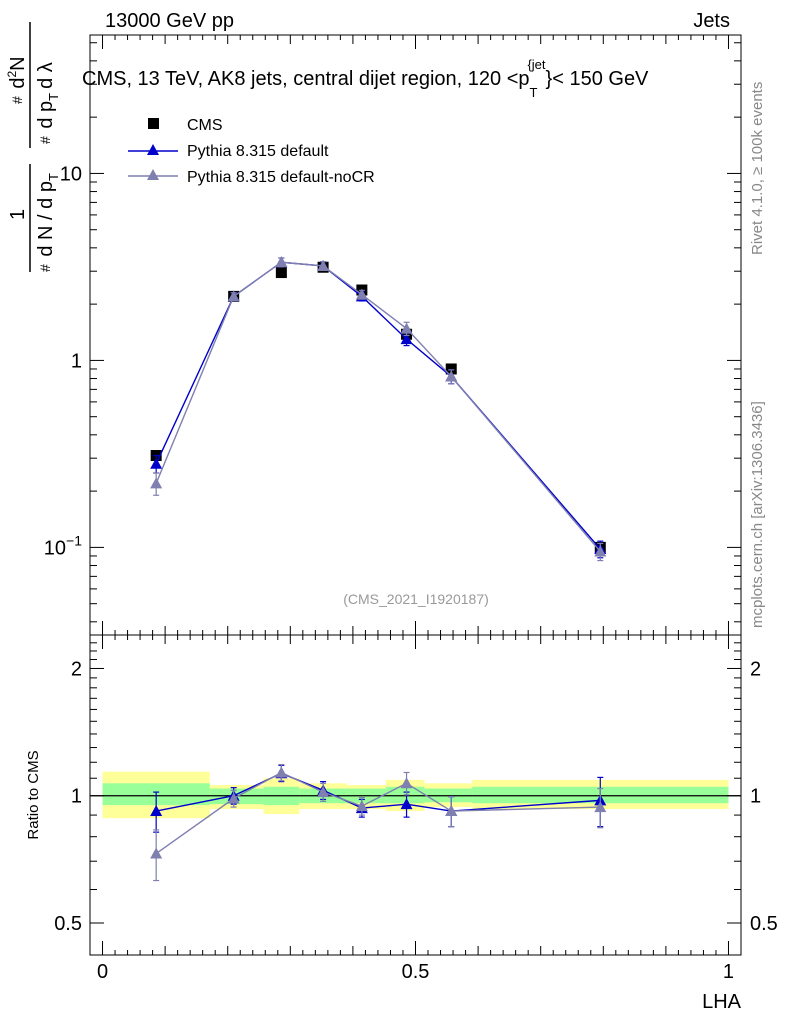 This screenshot has height=1024, width=786. What do you see at coordinates (33, 147) in the screenshot?
I see `main-y-label: # d N / d pT 1 # d pTd λ # d2N` at bounding box center [33, 147].